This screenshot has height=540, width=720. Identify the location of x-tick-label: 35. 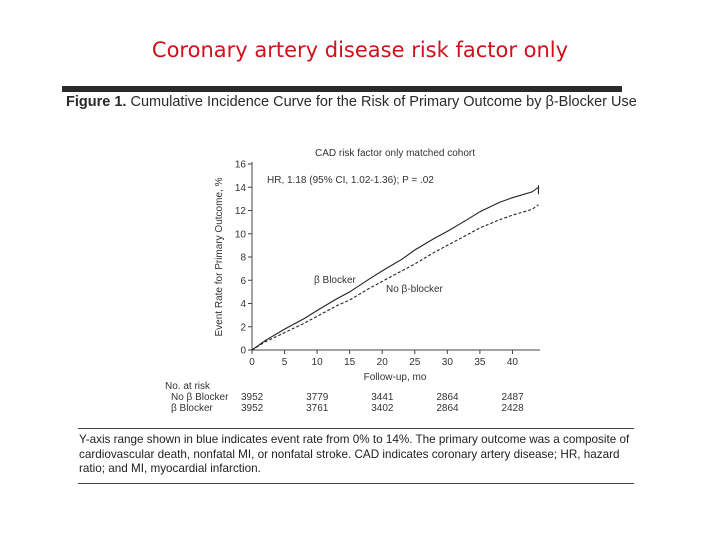
(480, 362).